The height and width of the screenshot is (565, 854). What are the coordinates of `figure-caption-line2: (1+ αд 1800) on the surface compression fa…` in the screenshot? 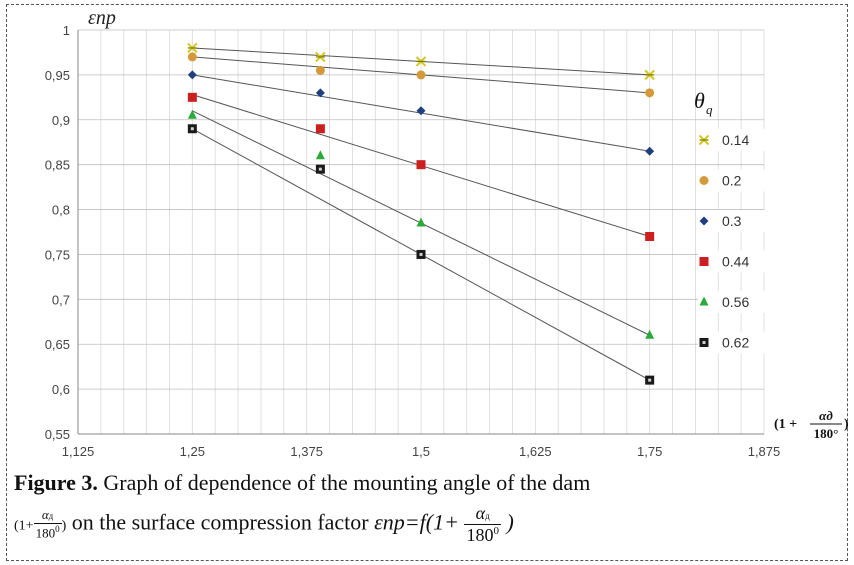 It's located at (428, 528).